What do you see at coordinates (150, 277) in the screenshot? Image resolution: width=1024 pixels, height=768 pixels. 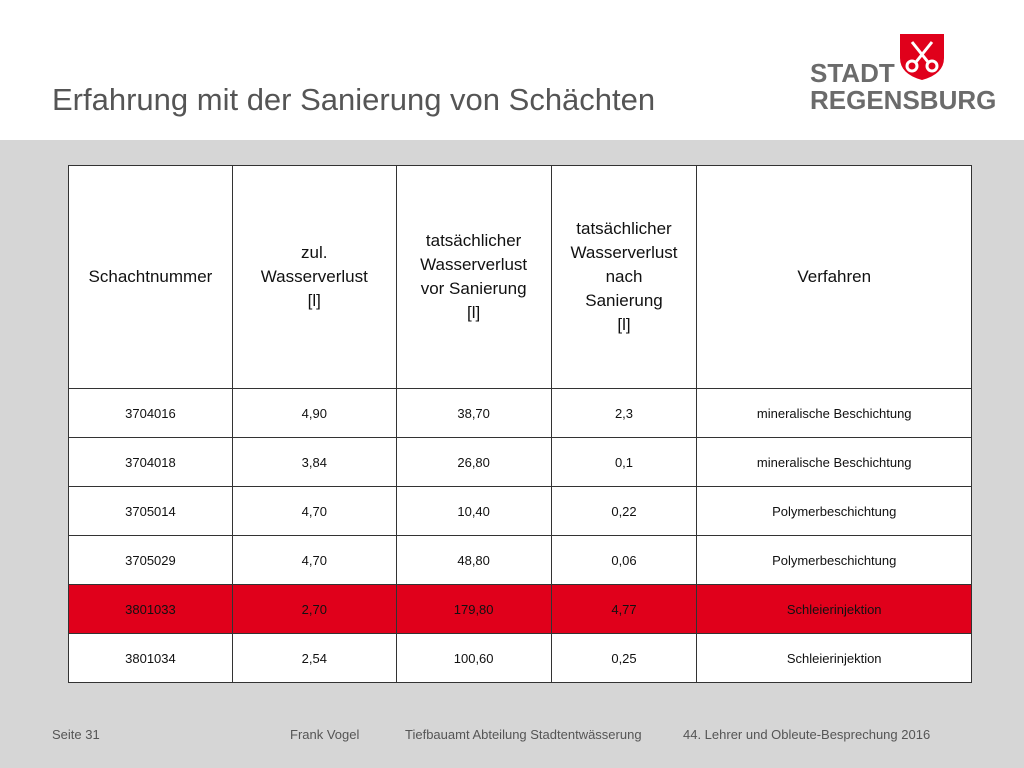 I see `column-header: Schachtnummer` at bounding box center [150, 277].